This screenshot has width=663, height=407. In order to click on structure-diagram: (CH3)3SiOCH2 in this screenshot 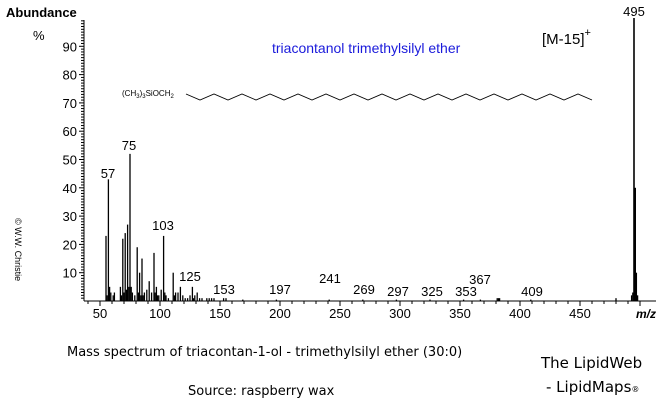, I will do `click(357, 95)`.